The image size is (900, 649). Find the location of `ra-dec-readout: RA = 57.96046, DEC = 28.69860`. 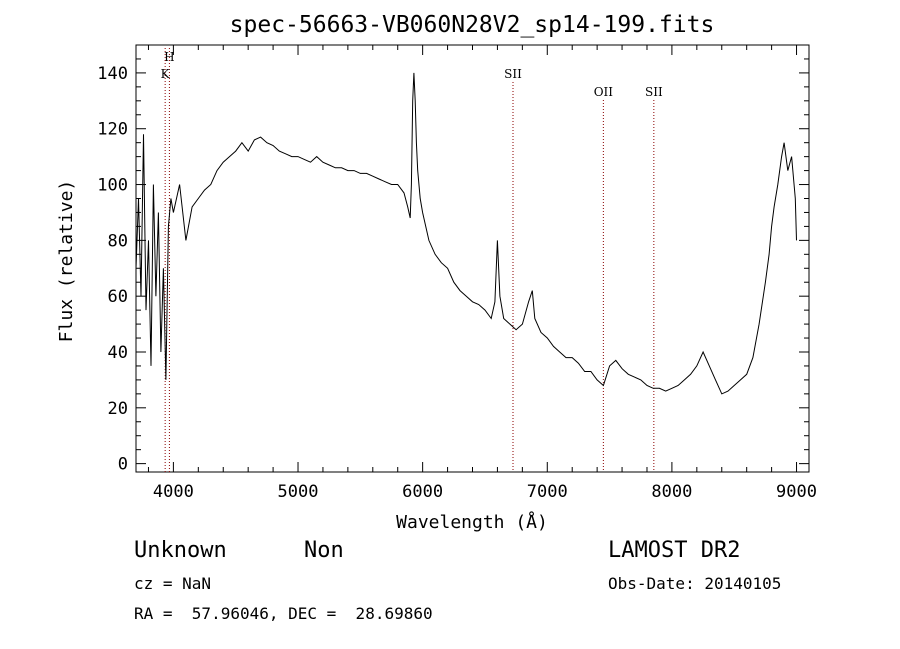

ra-dec-readout: RA = 57.96046, DEC = 28.69860 is located at coordinates (283, 613).